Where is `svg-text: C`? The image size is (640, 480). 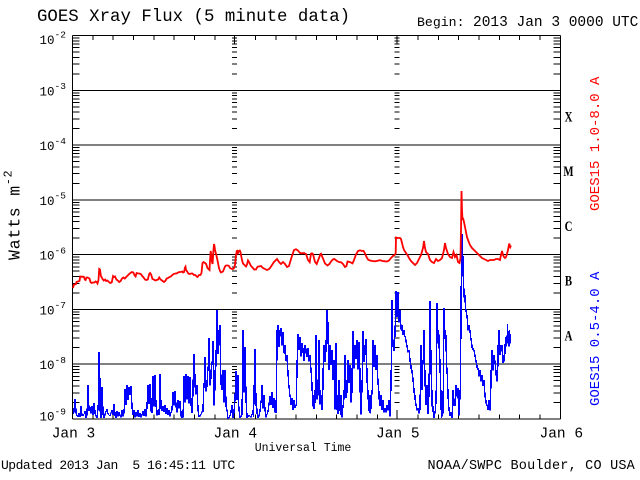 svg-text: C is located at coordinates (569, 225).